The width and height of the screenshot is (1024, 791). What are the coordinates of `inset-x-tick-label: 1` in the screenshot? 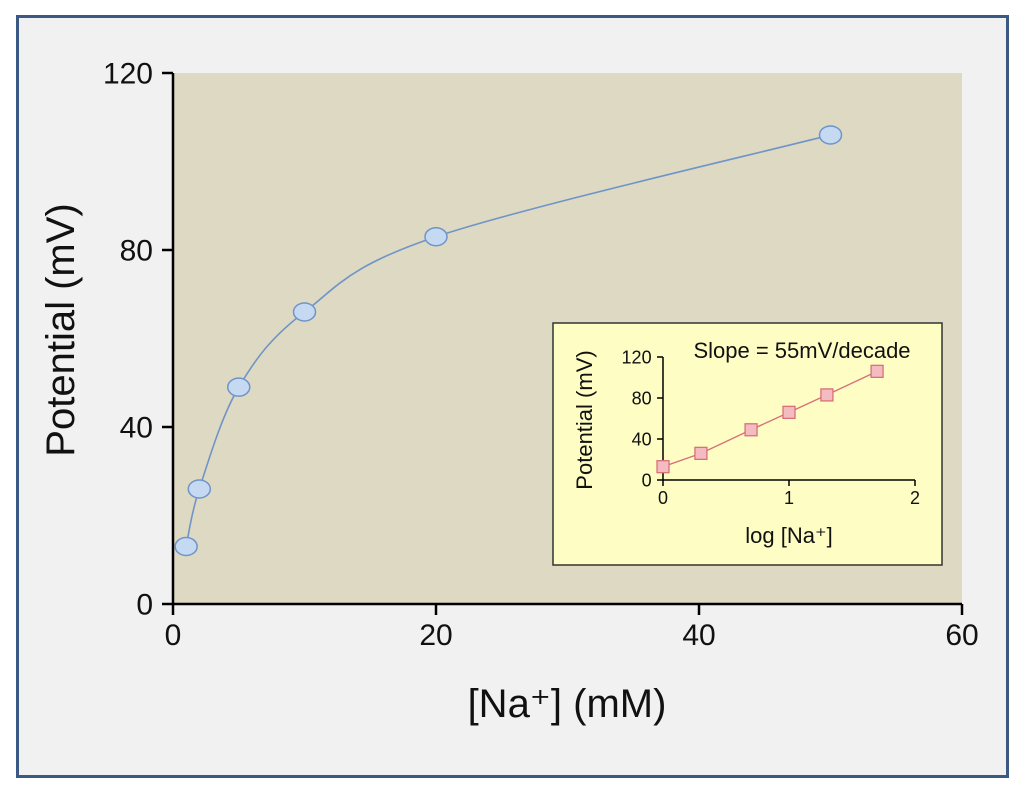 It's located at (789, 498).